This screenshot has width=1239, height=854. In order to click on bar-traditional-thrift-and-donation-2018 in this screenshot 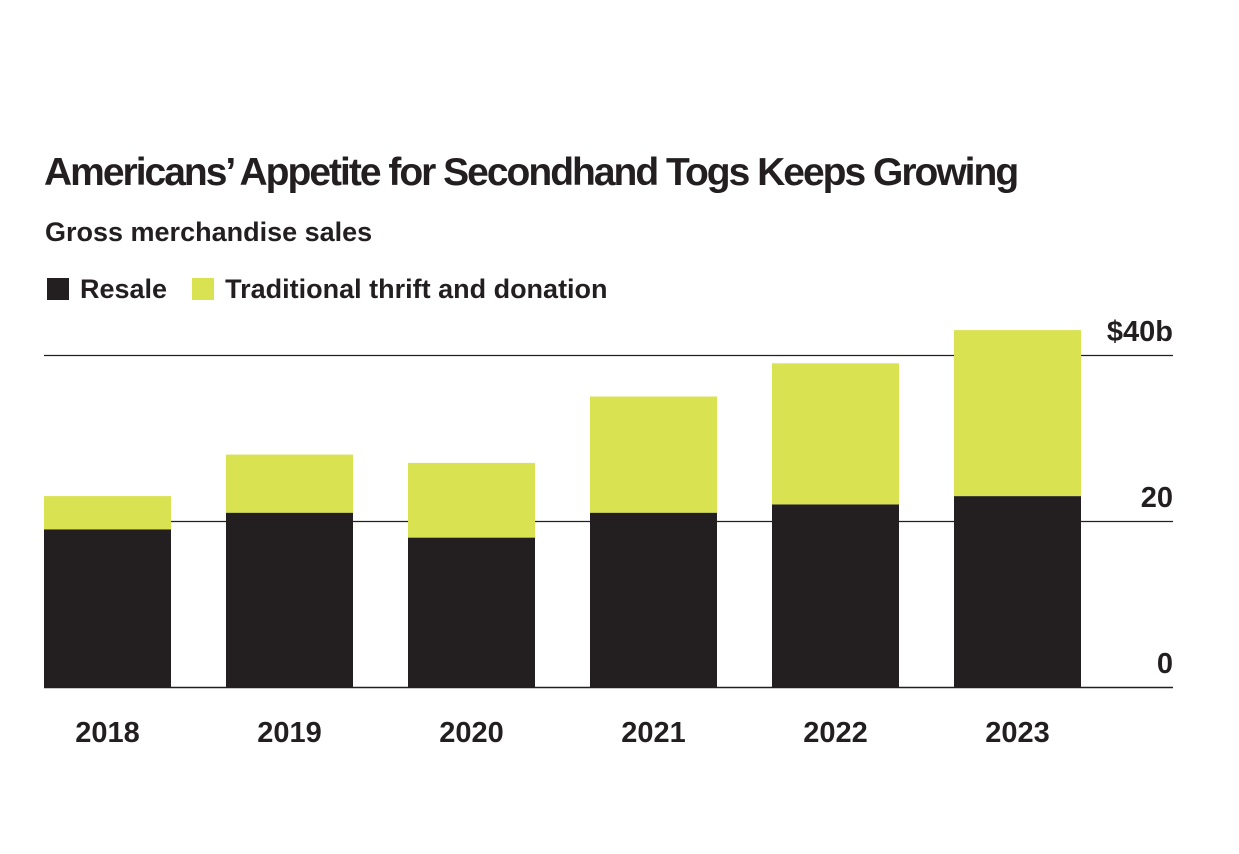, I will do `click(107, 513)`.